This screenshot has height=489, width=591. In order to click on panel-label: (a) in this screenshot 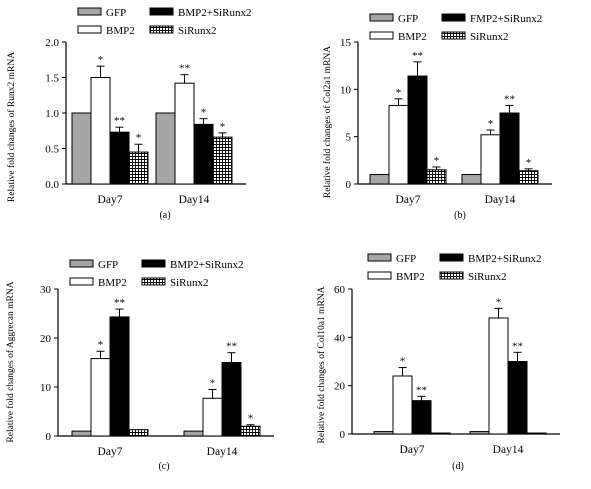, I will do `click(164, 215)`.